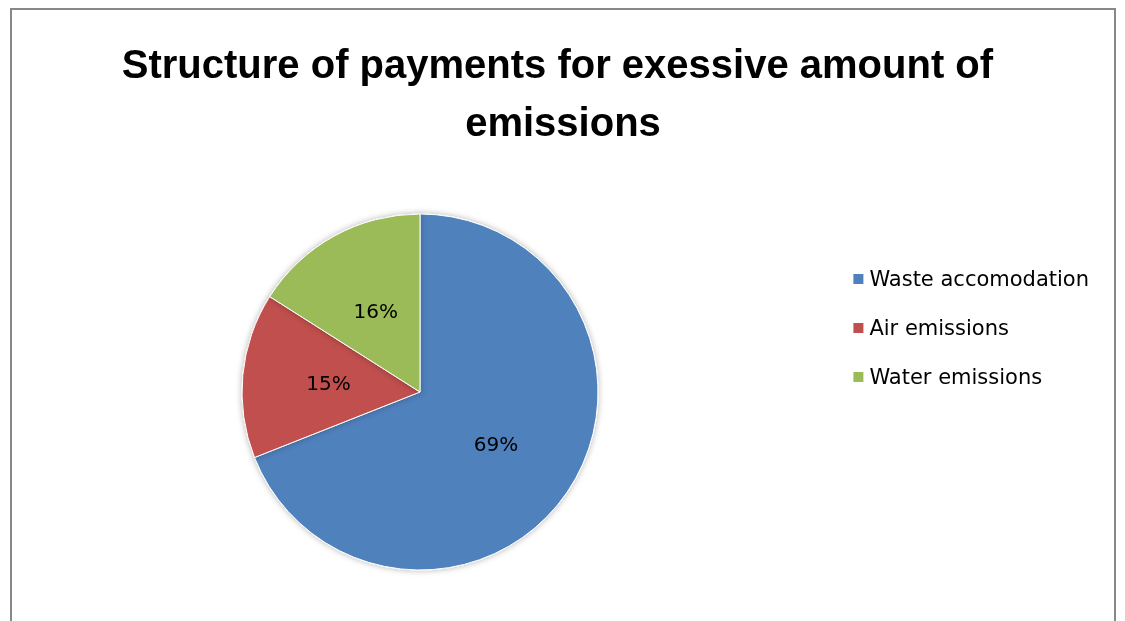 Image resolution: width=1125 pixels, height=621 pixels. I want to click on chart-title: Structure of payments for exessive amount of emissions, so click(563, 93).